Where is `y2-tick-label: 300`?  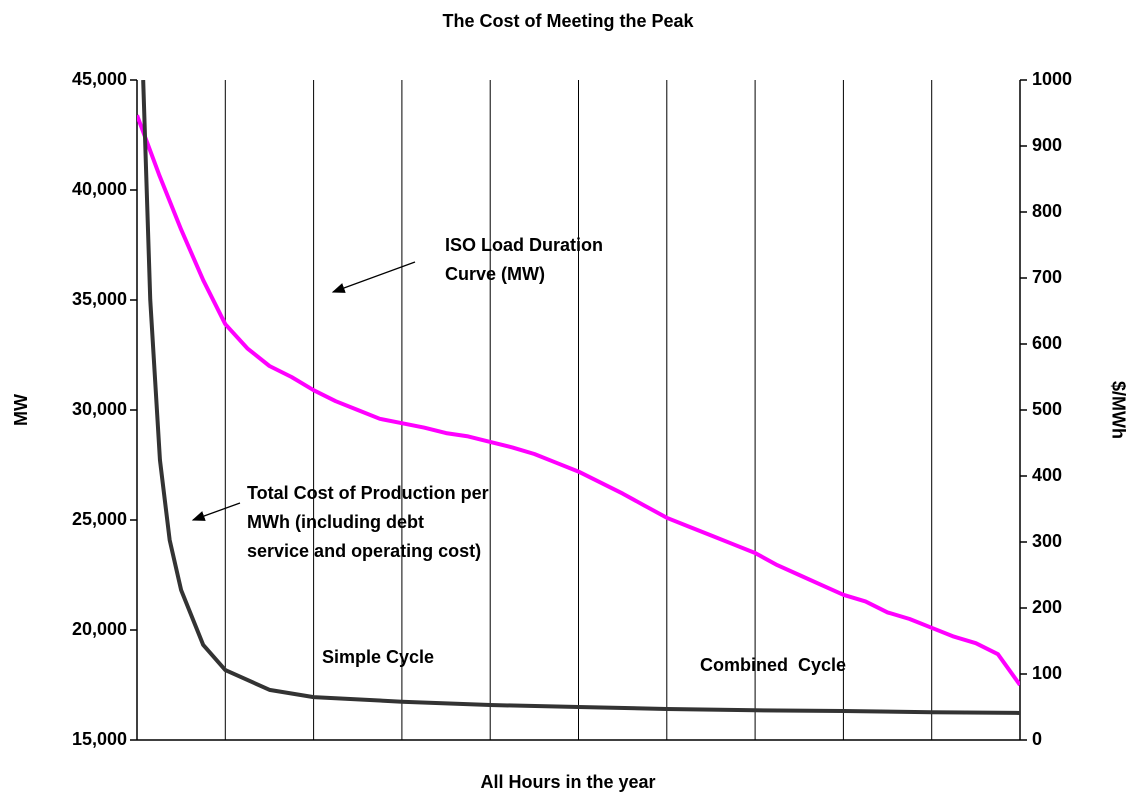 y2-tick-label: 300 is located at coordinates (1047, 541).